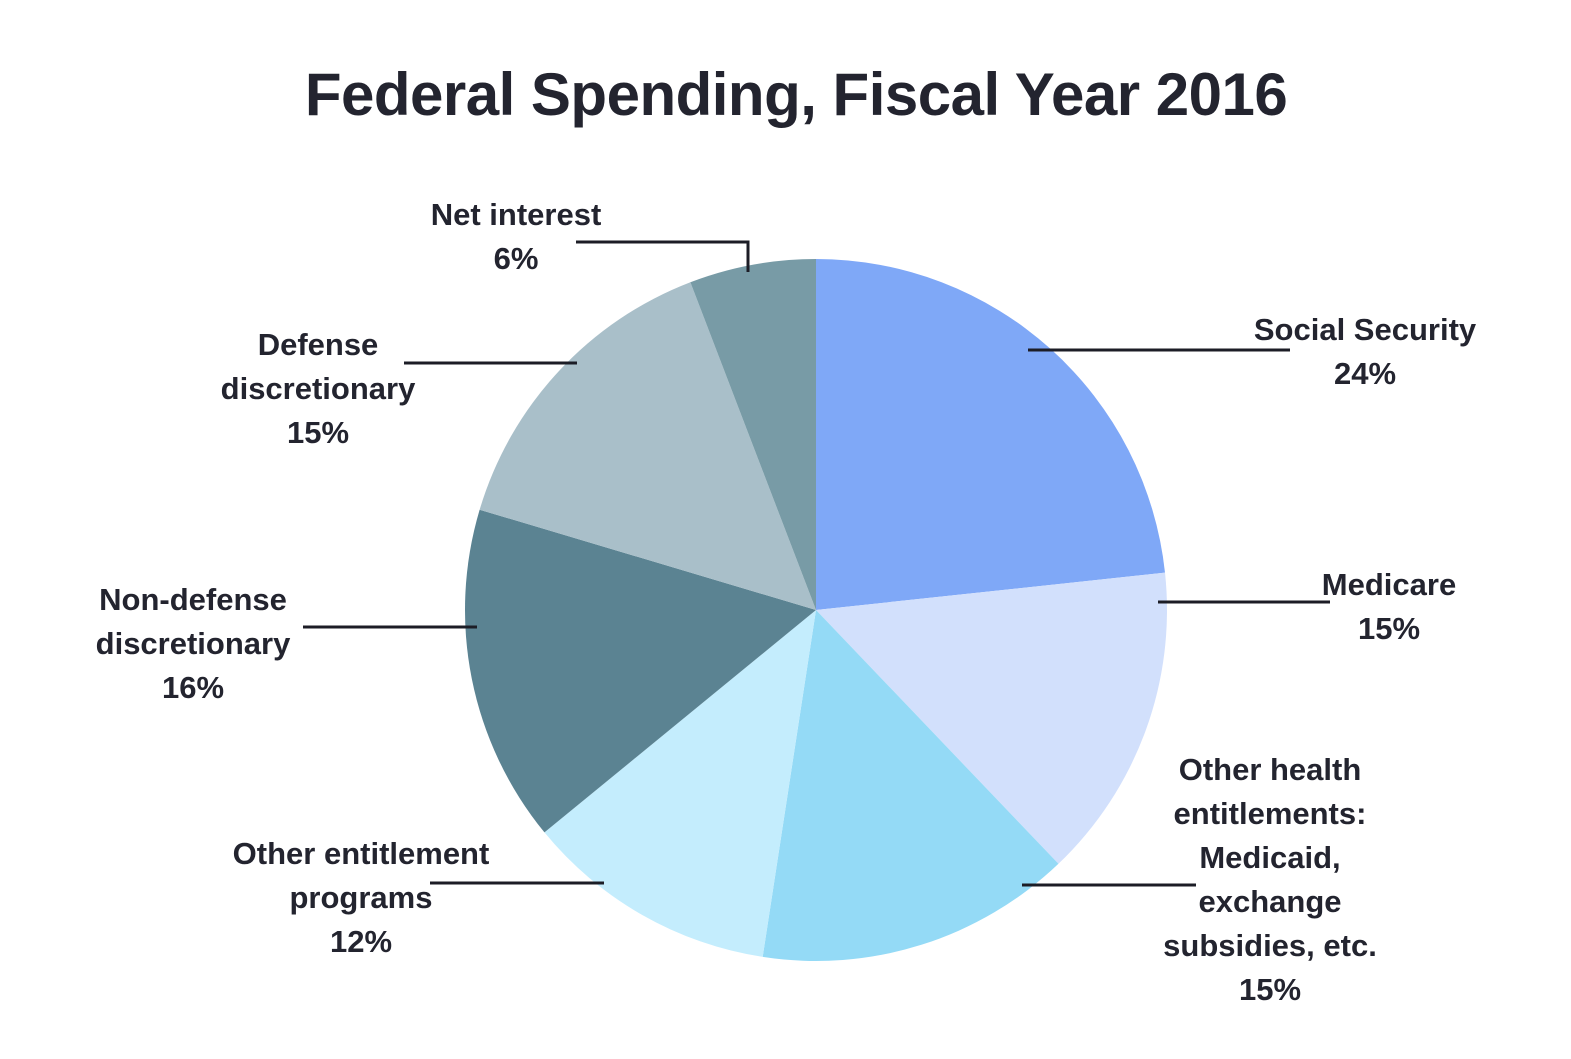 The width and height of the screenshot is (1571, 1059). I want to click on slice-name-label: Medicaid,, so click(1269, 857).